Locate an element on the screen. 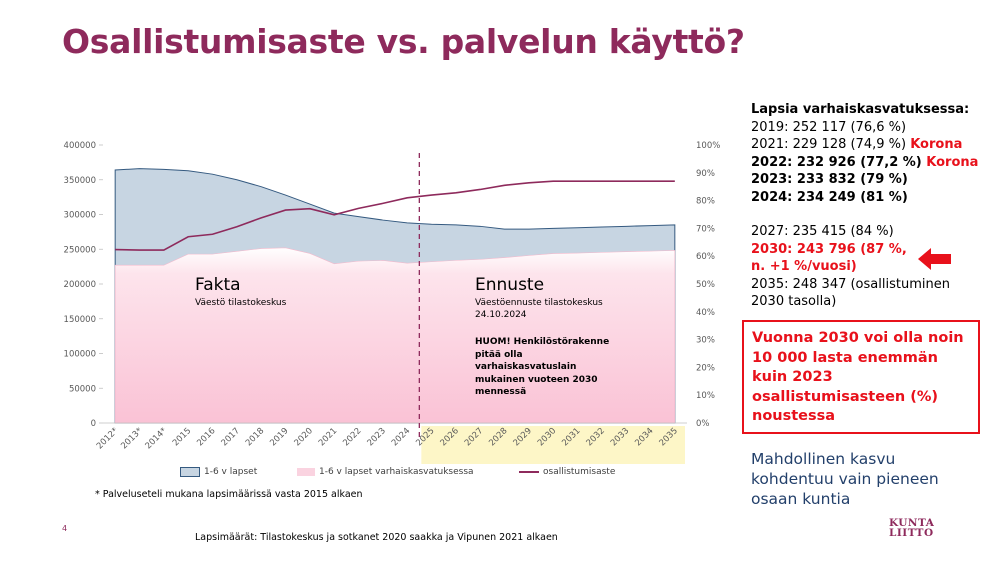 The width and height of the screenshot is (1004, 565). stat-row: 2019: 252 117 (76,6 %) is located at coordinates (864, 128).